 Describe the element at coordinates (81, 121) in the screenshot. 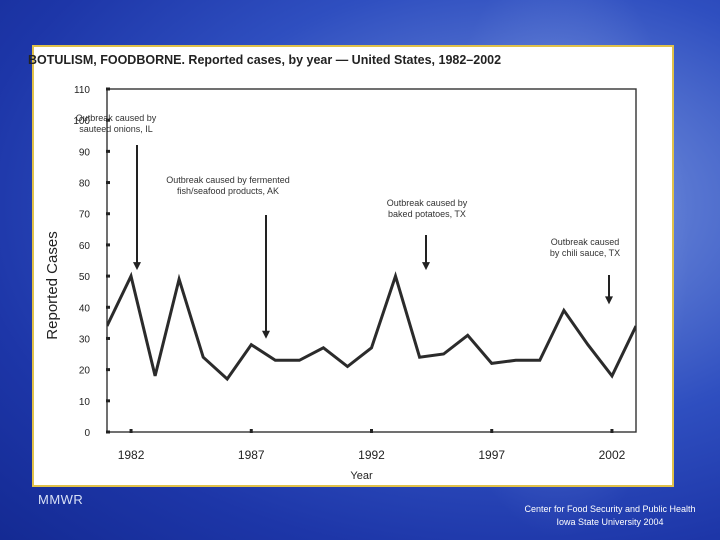

I see `y-tick-label: 100` at that location.